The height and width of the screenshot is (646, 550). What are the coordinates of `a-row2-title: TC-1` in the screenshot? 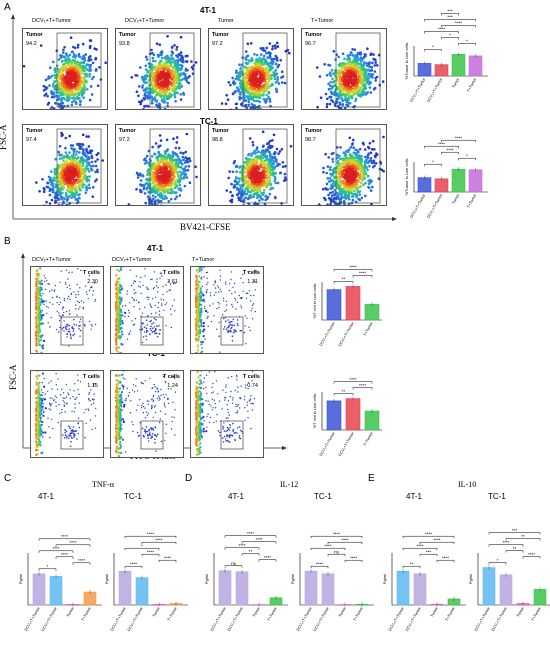 It's located at (209, 121).